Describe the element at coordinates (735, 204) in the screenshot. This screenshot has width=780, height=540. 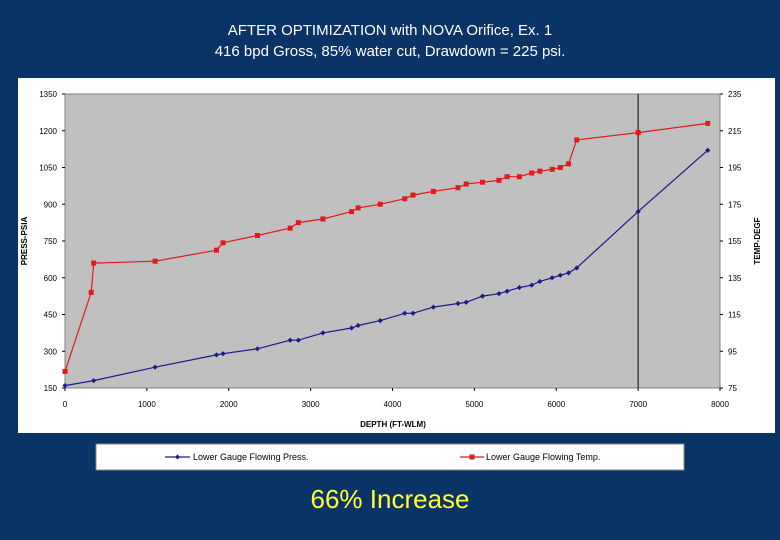
I see `y-right-tick-label: 175` at that location.